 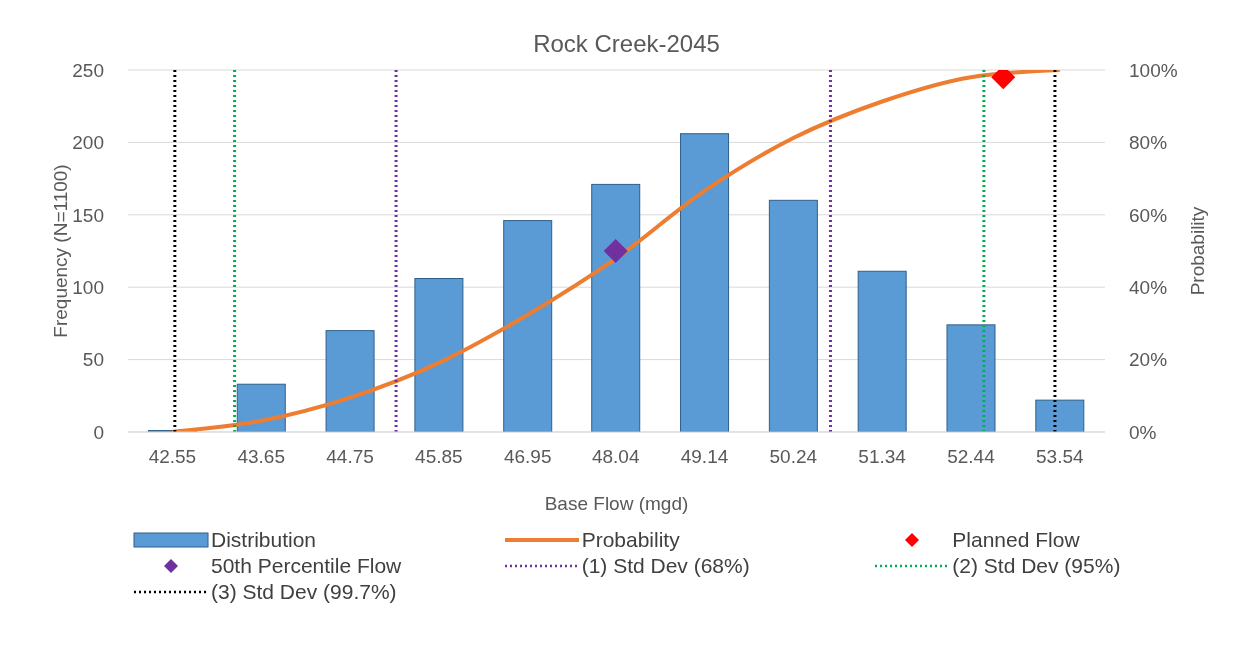 I want to click on x-tick-label: 49.14, so click(x=704, y=457).